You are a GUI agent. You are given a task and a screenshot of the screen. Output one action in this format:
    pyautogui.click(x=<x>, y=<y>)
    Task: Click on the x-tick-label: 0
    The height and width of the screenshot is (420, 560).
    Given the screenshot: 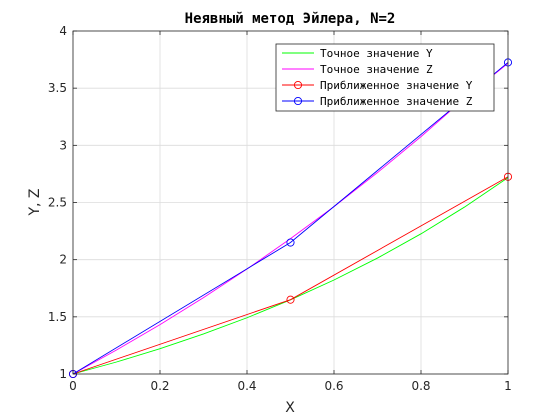 What is the action you would take?
    pyautogui.click(x=73, y=386)
    